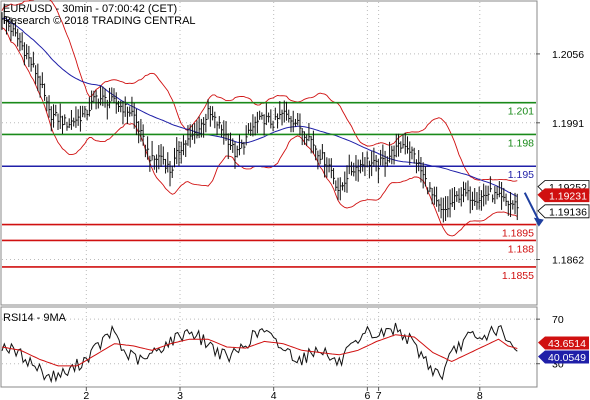 This screenshot has width=590, height=400. Describe the element at coordinates (90, 9) in the screenshot. I see `chart-header-line1: EUR/USD - 30min - 07:00:42 (CET)` at that location.